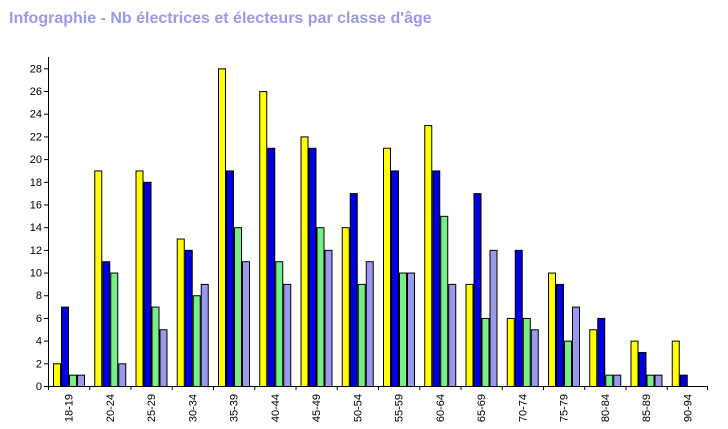 The width and height of the screenshot is (728, 429). Describe the element at coordinates (36, 137) in the screenshot. I see `y-tick-label-22: 22` at that location.